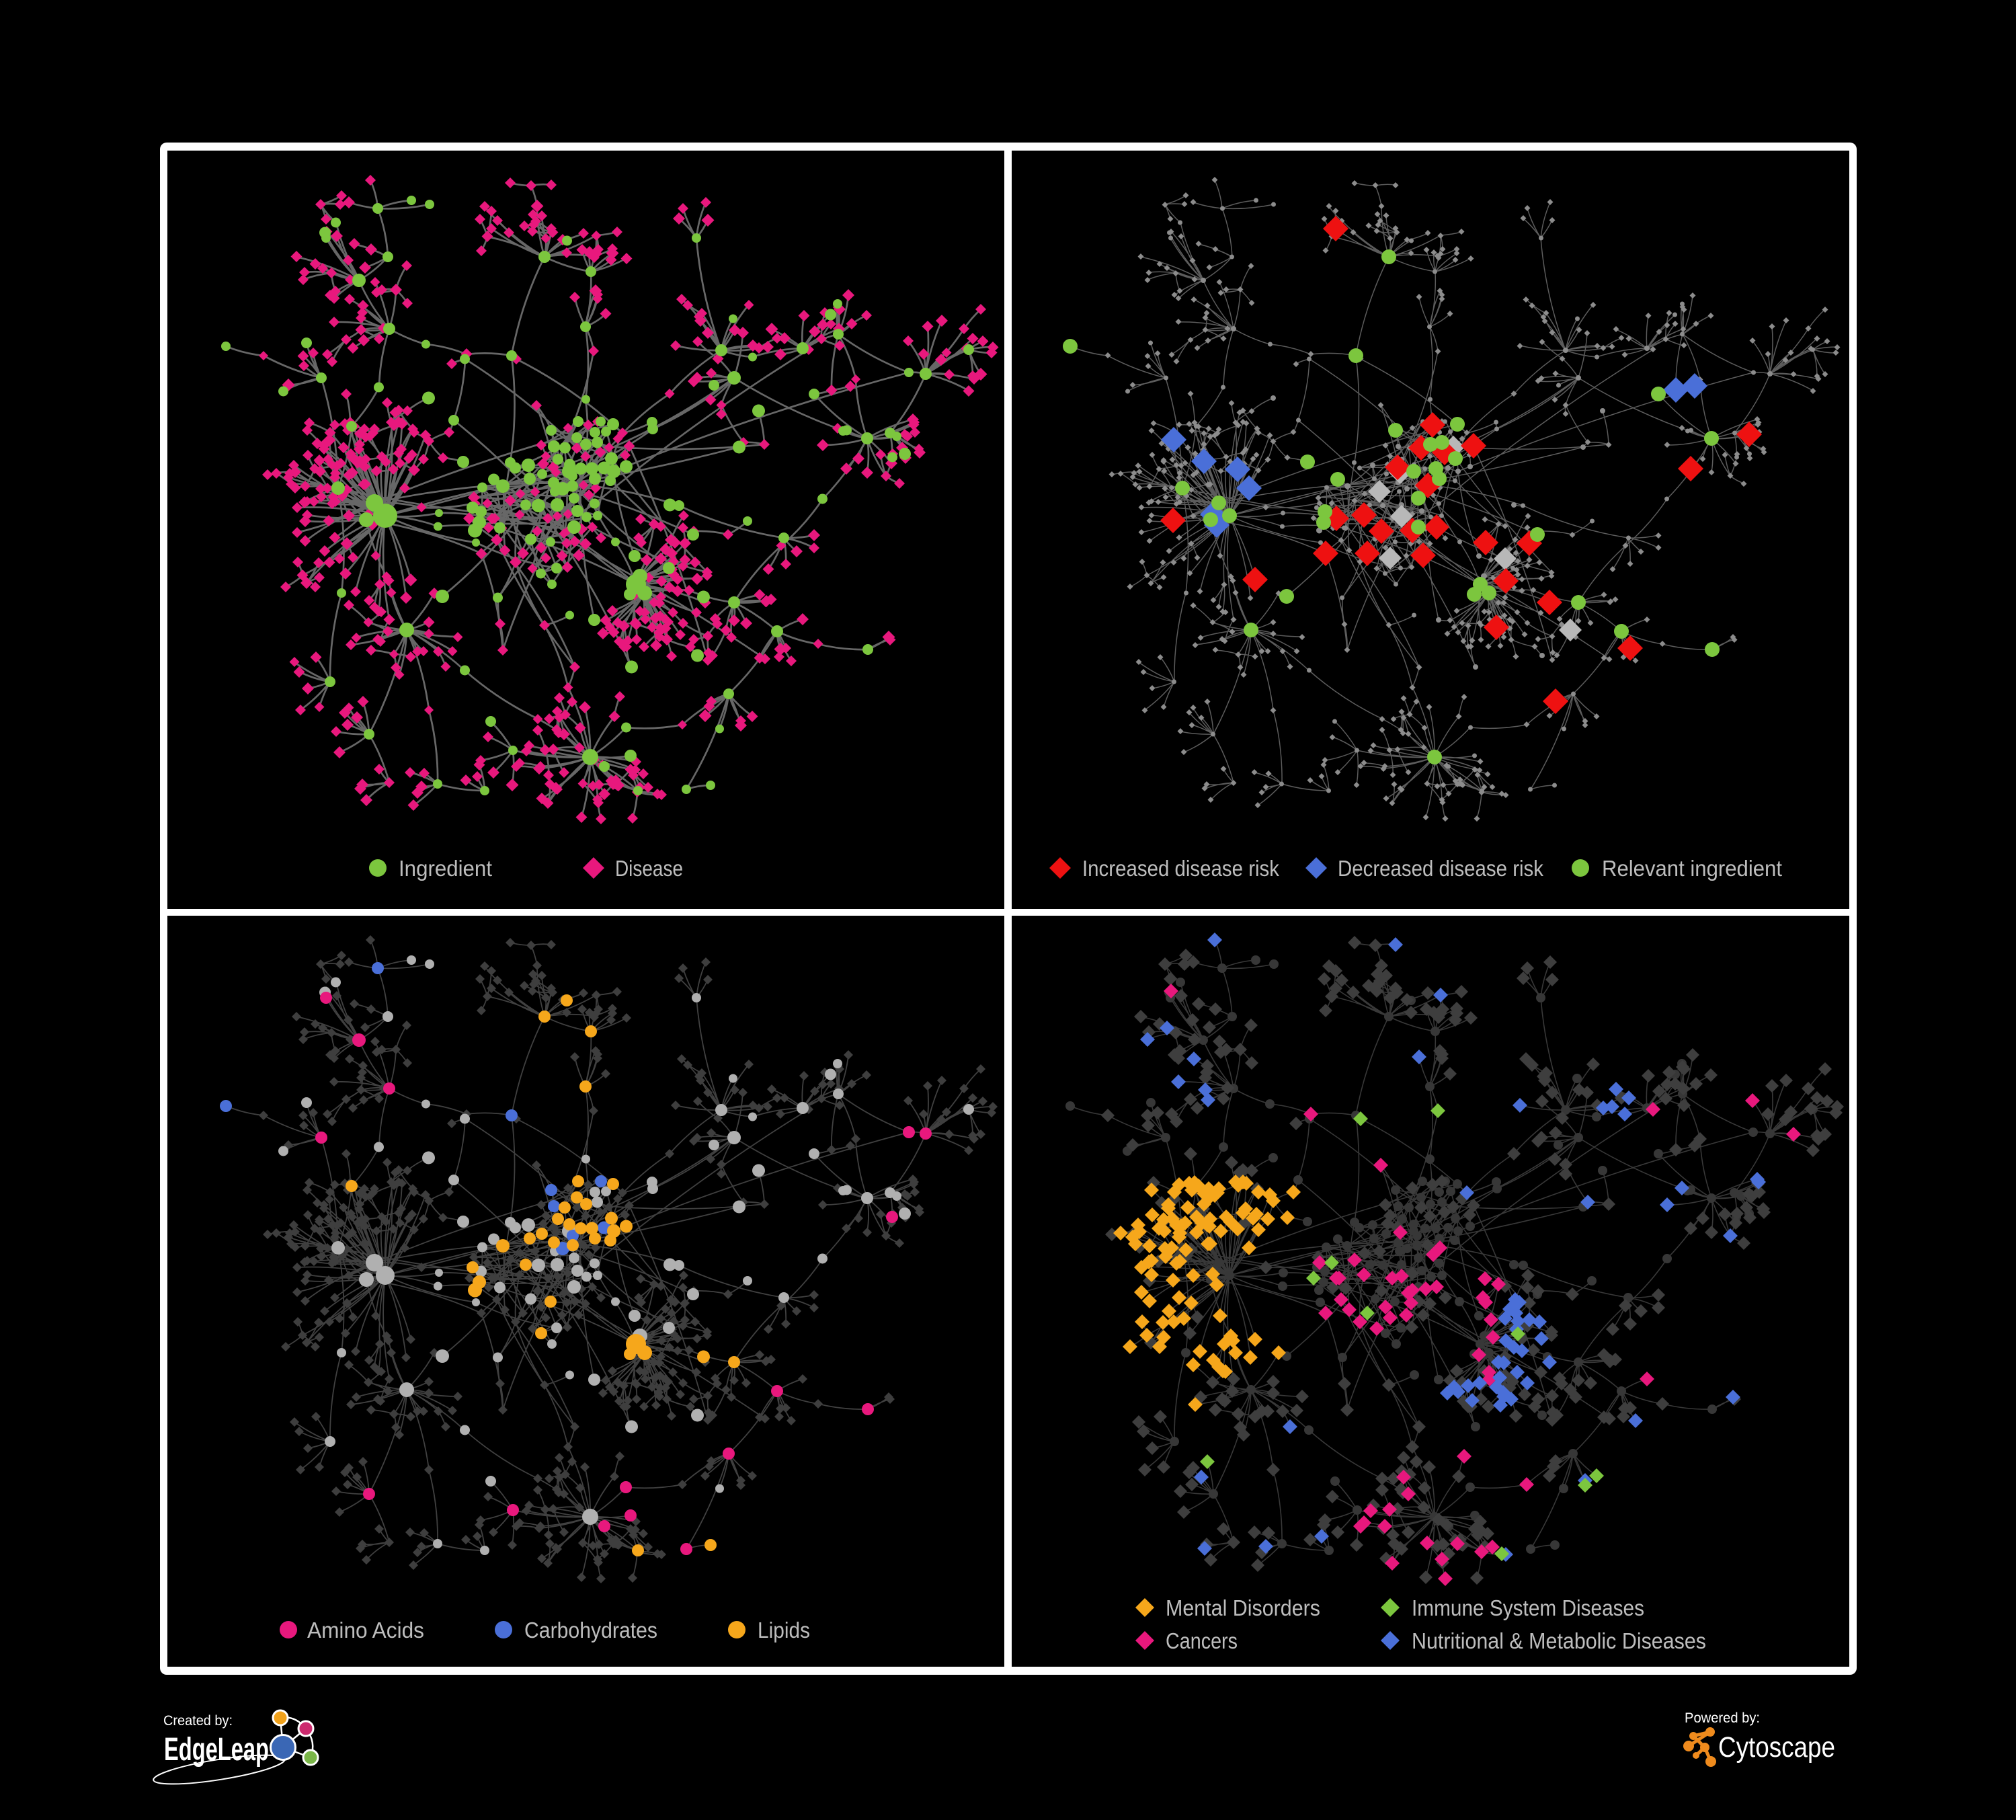  I want to click on svg-text: Increased disease risk, so click(1180, 868).